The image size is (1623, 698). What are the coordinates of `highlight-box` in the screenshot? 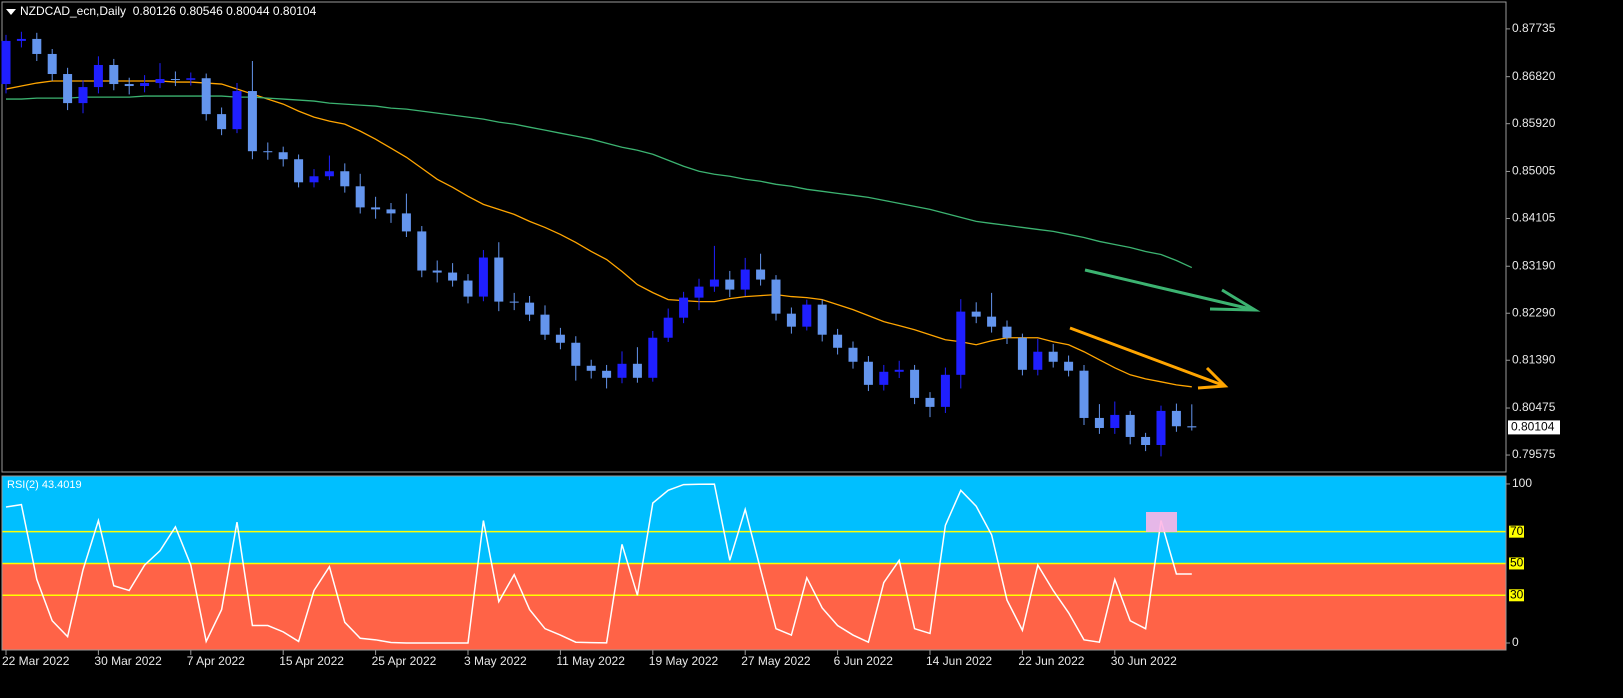 It's located at (1161, 522).